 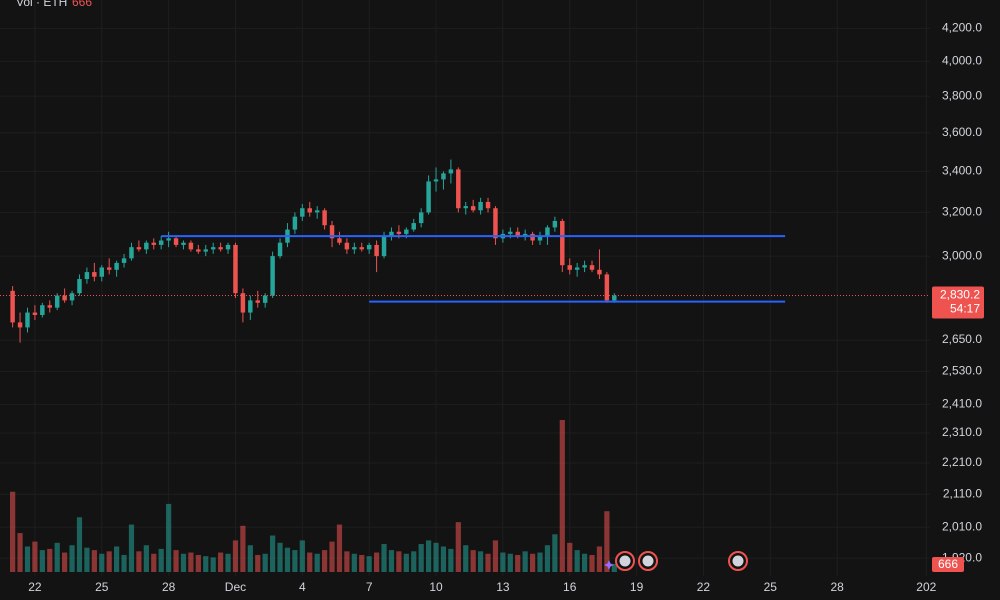 What do you see at coordinates (962, 493) in the screenshot?
I see `y-tick-label: 2,110.0` at bounding box center [962, 493].